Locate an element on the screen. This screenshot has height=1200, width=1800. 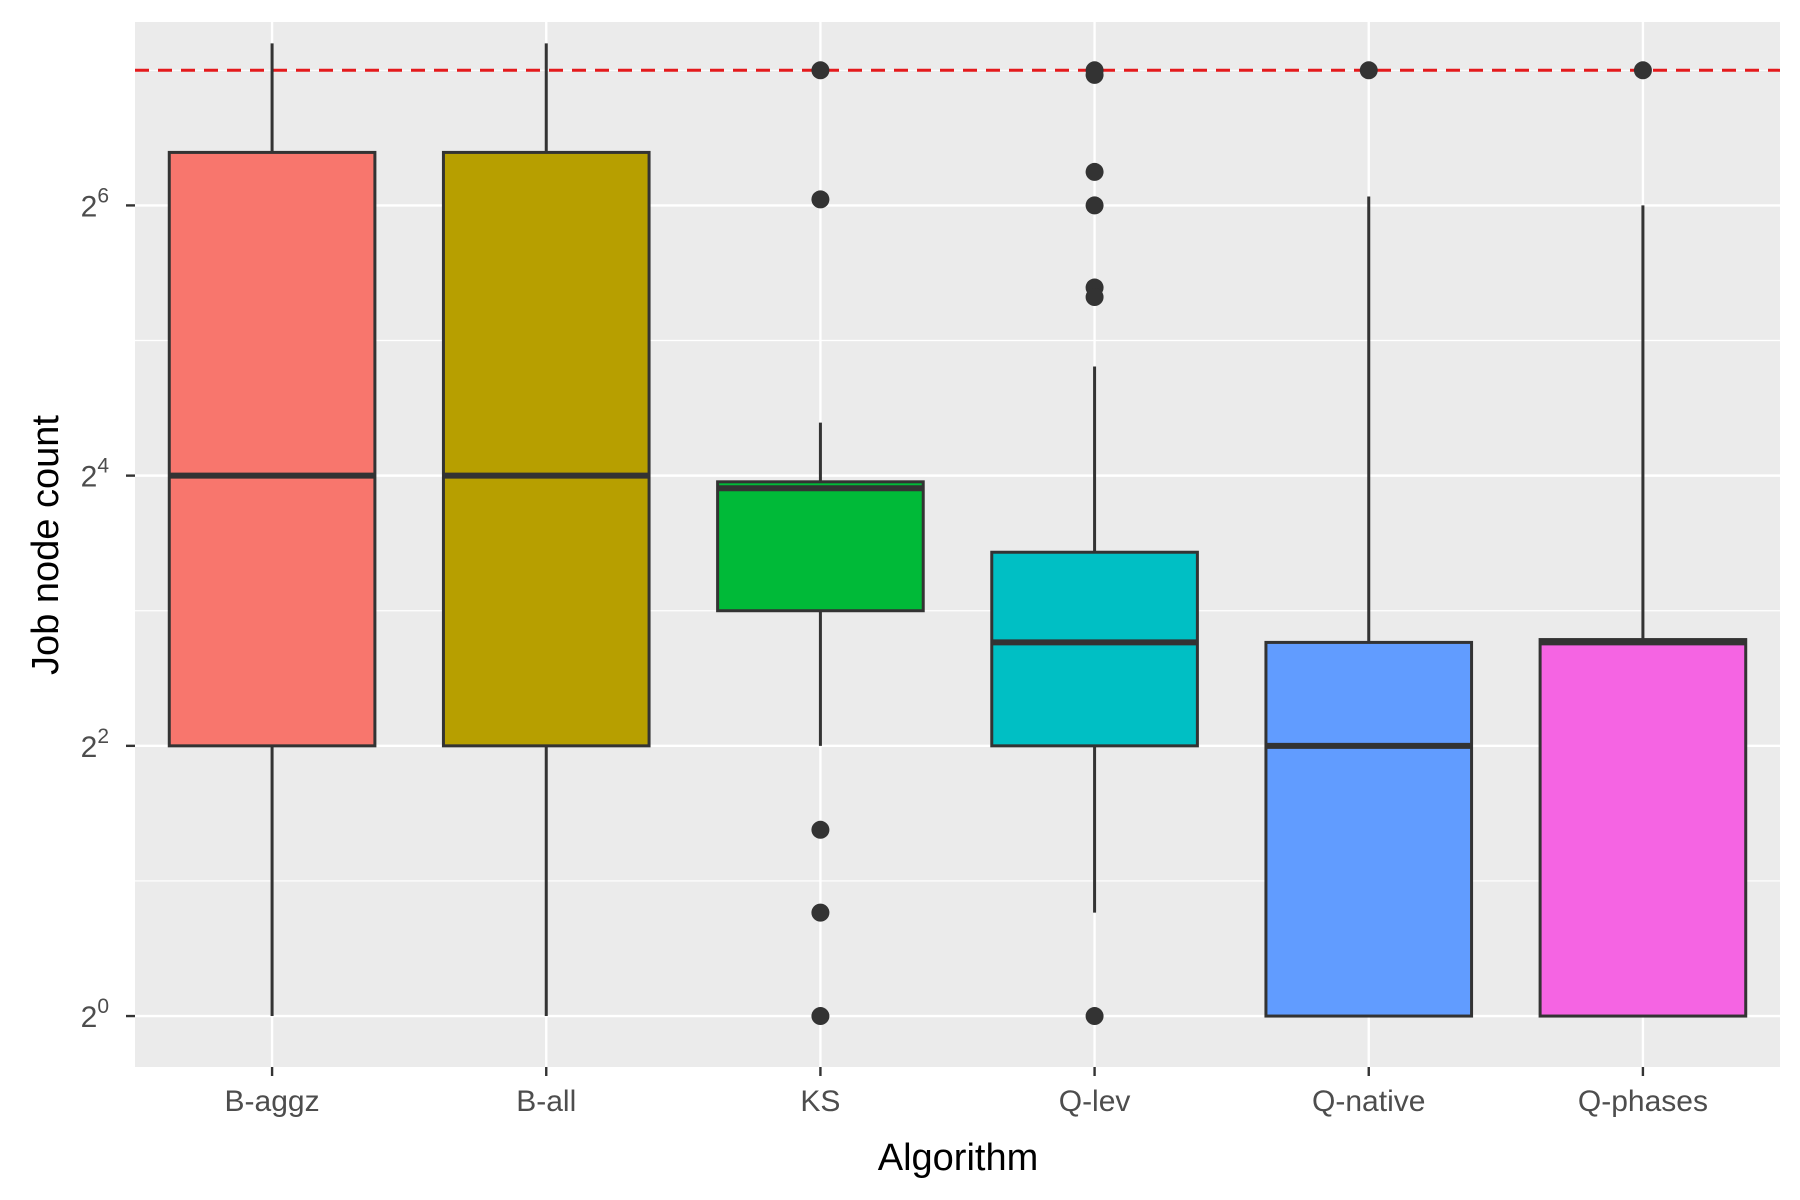
y-axis-title: Job node count is located at coordinates (46, 545).